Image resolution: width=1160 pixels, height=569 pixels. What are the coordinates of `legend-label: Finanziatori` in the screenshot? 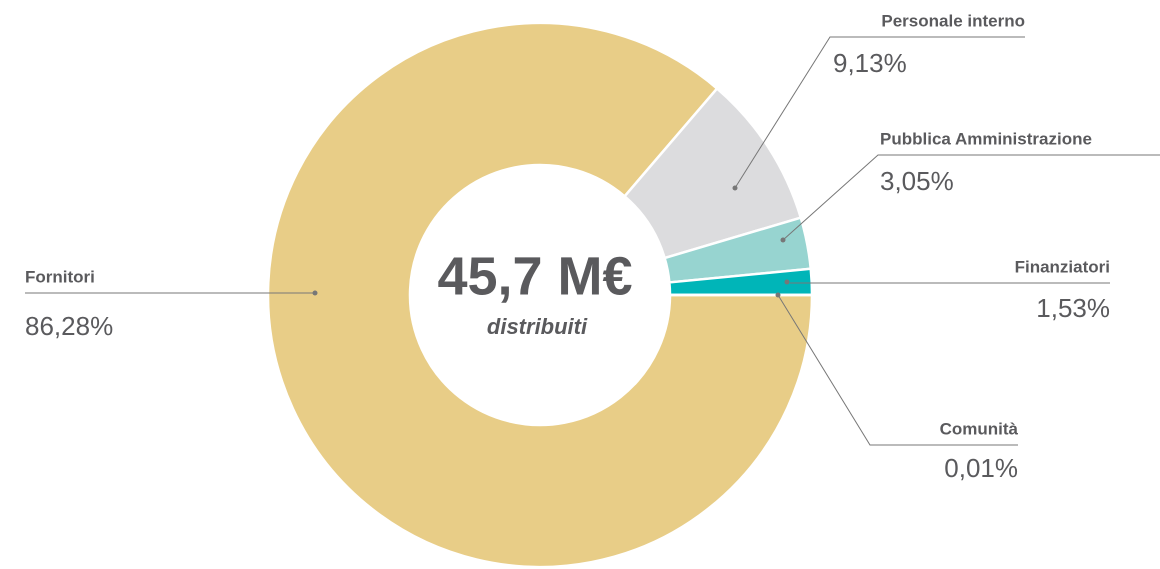 It's located at (1062, 266).